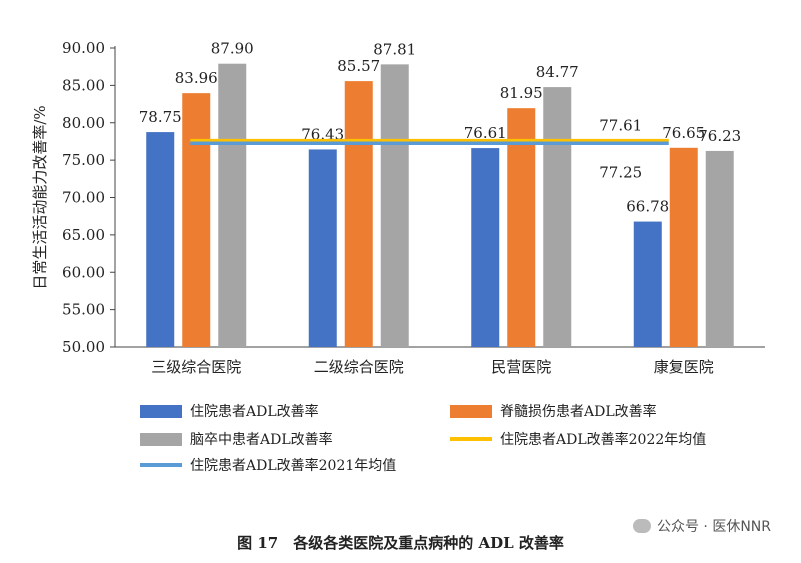 Image resolution: width=801 pixels, height=563 pixels. Describe the element at coordinates (83, 85) in the screenshot. I see `y-tick-label: 85.00` at that location.